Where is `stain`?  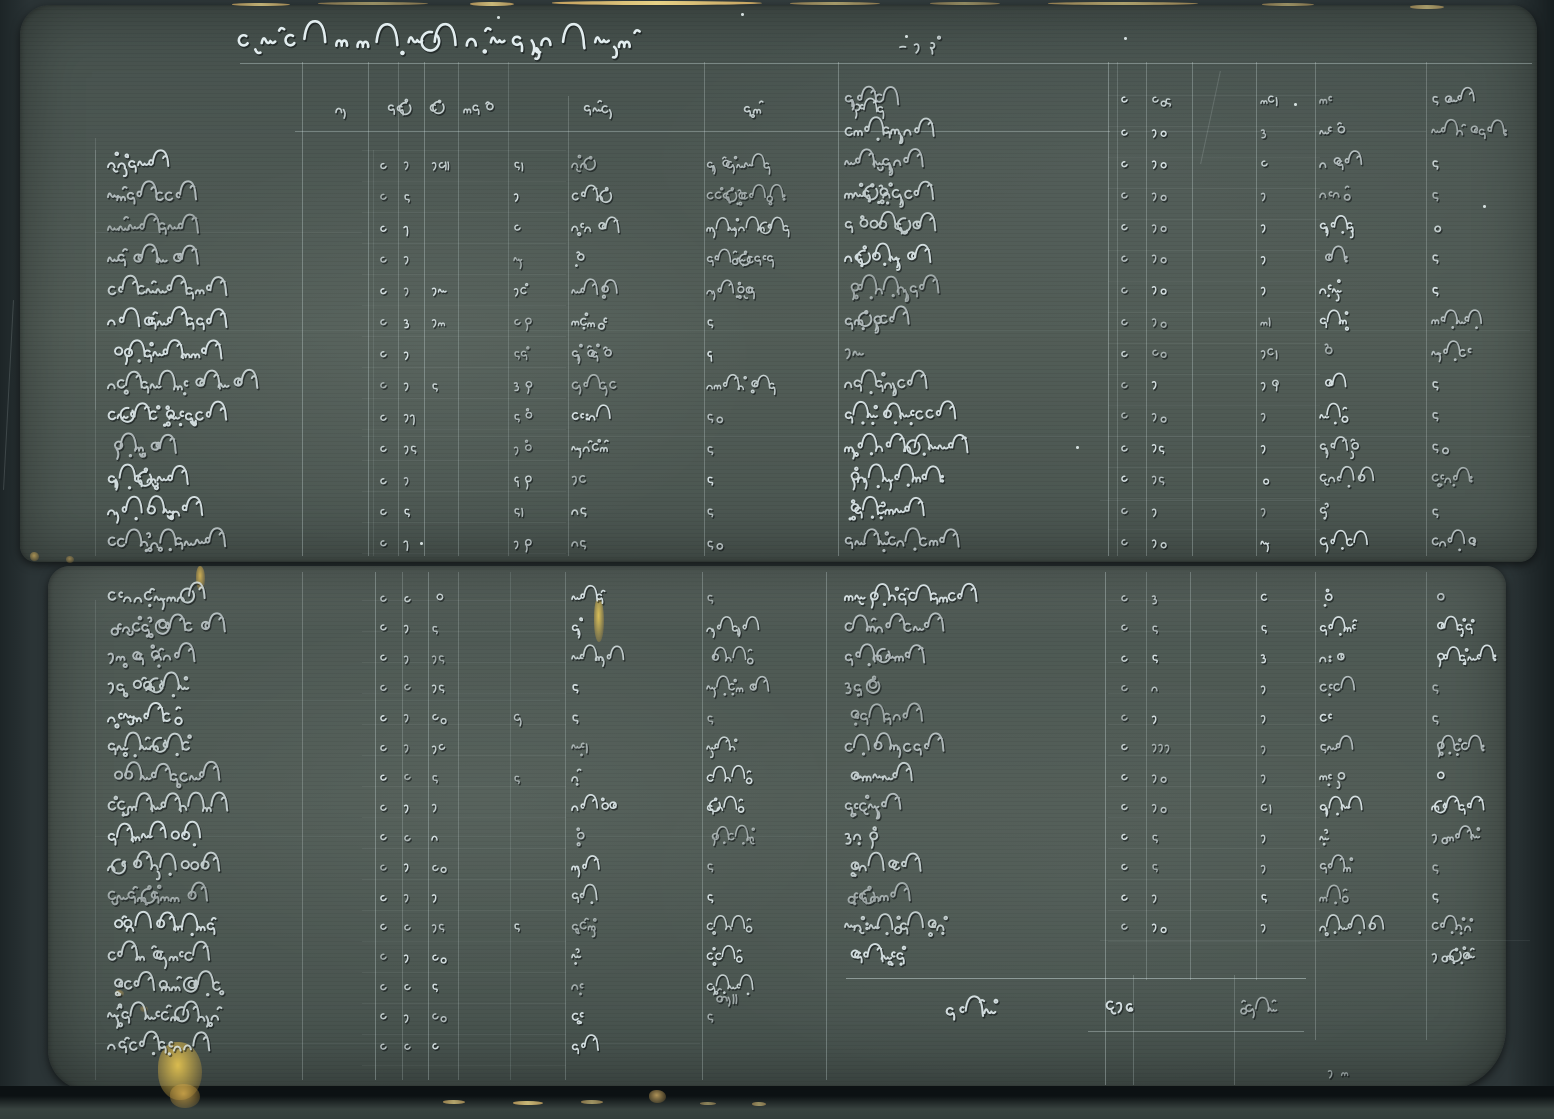 stain is located at coordinates (185, 1096).